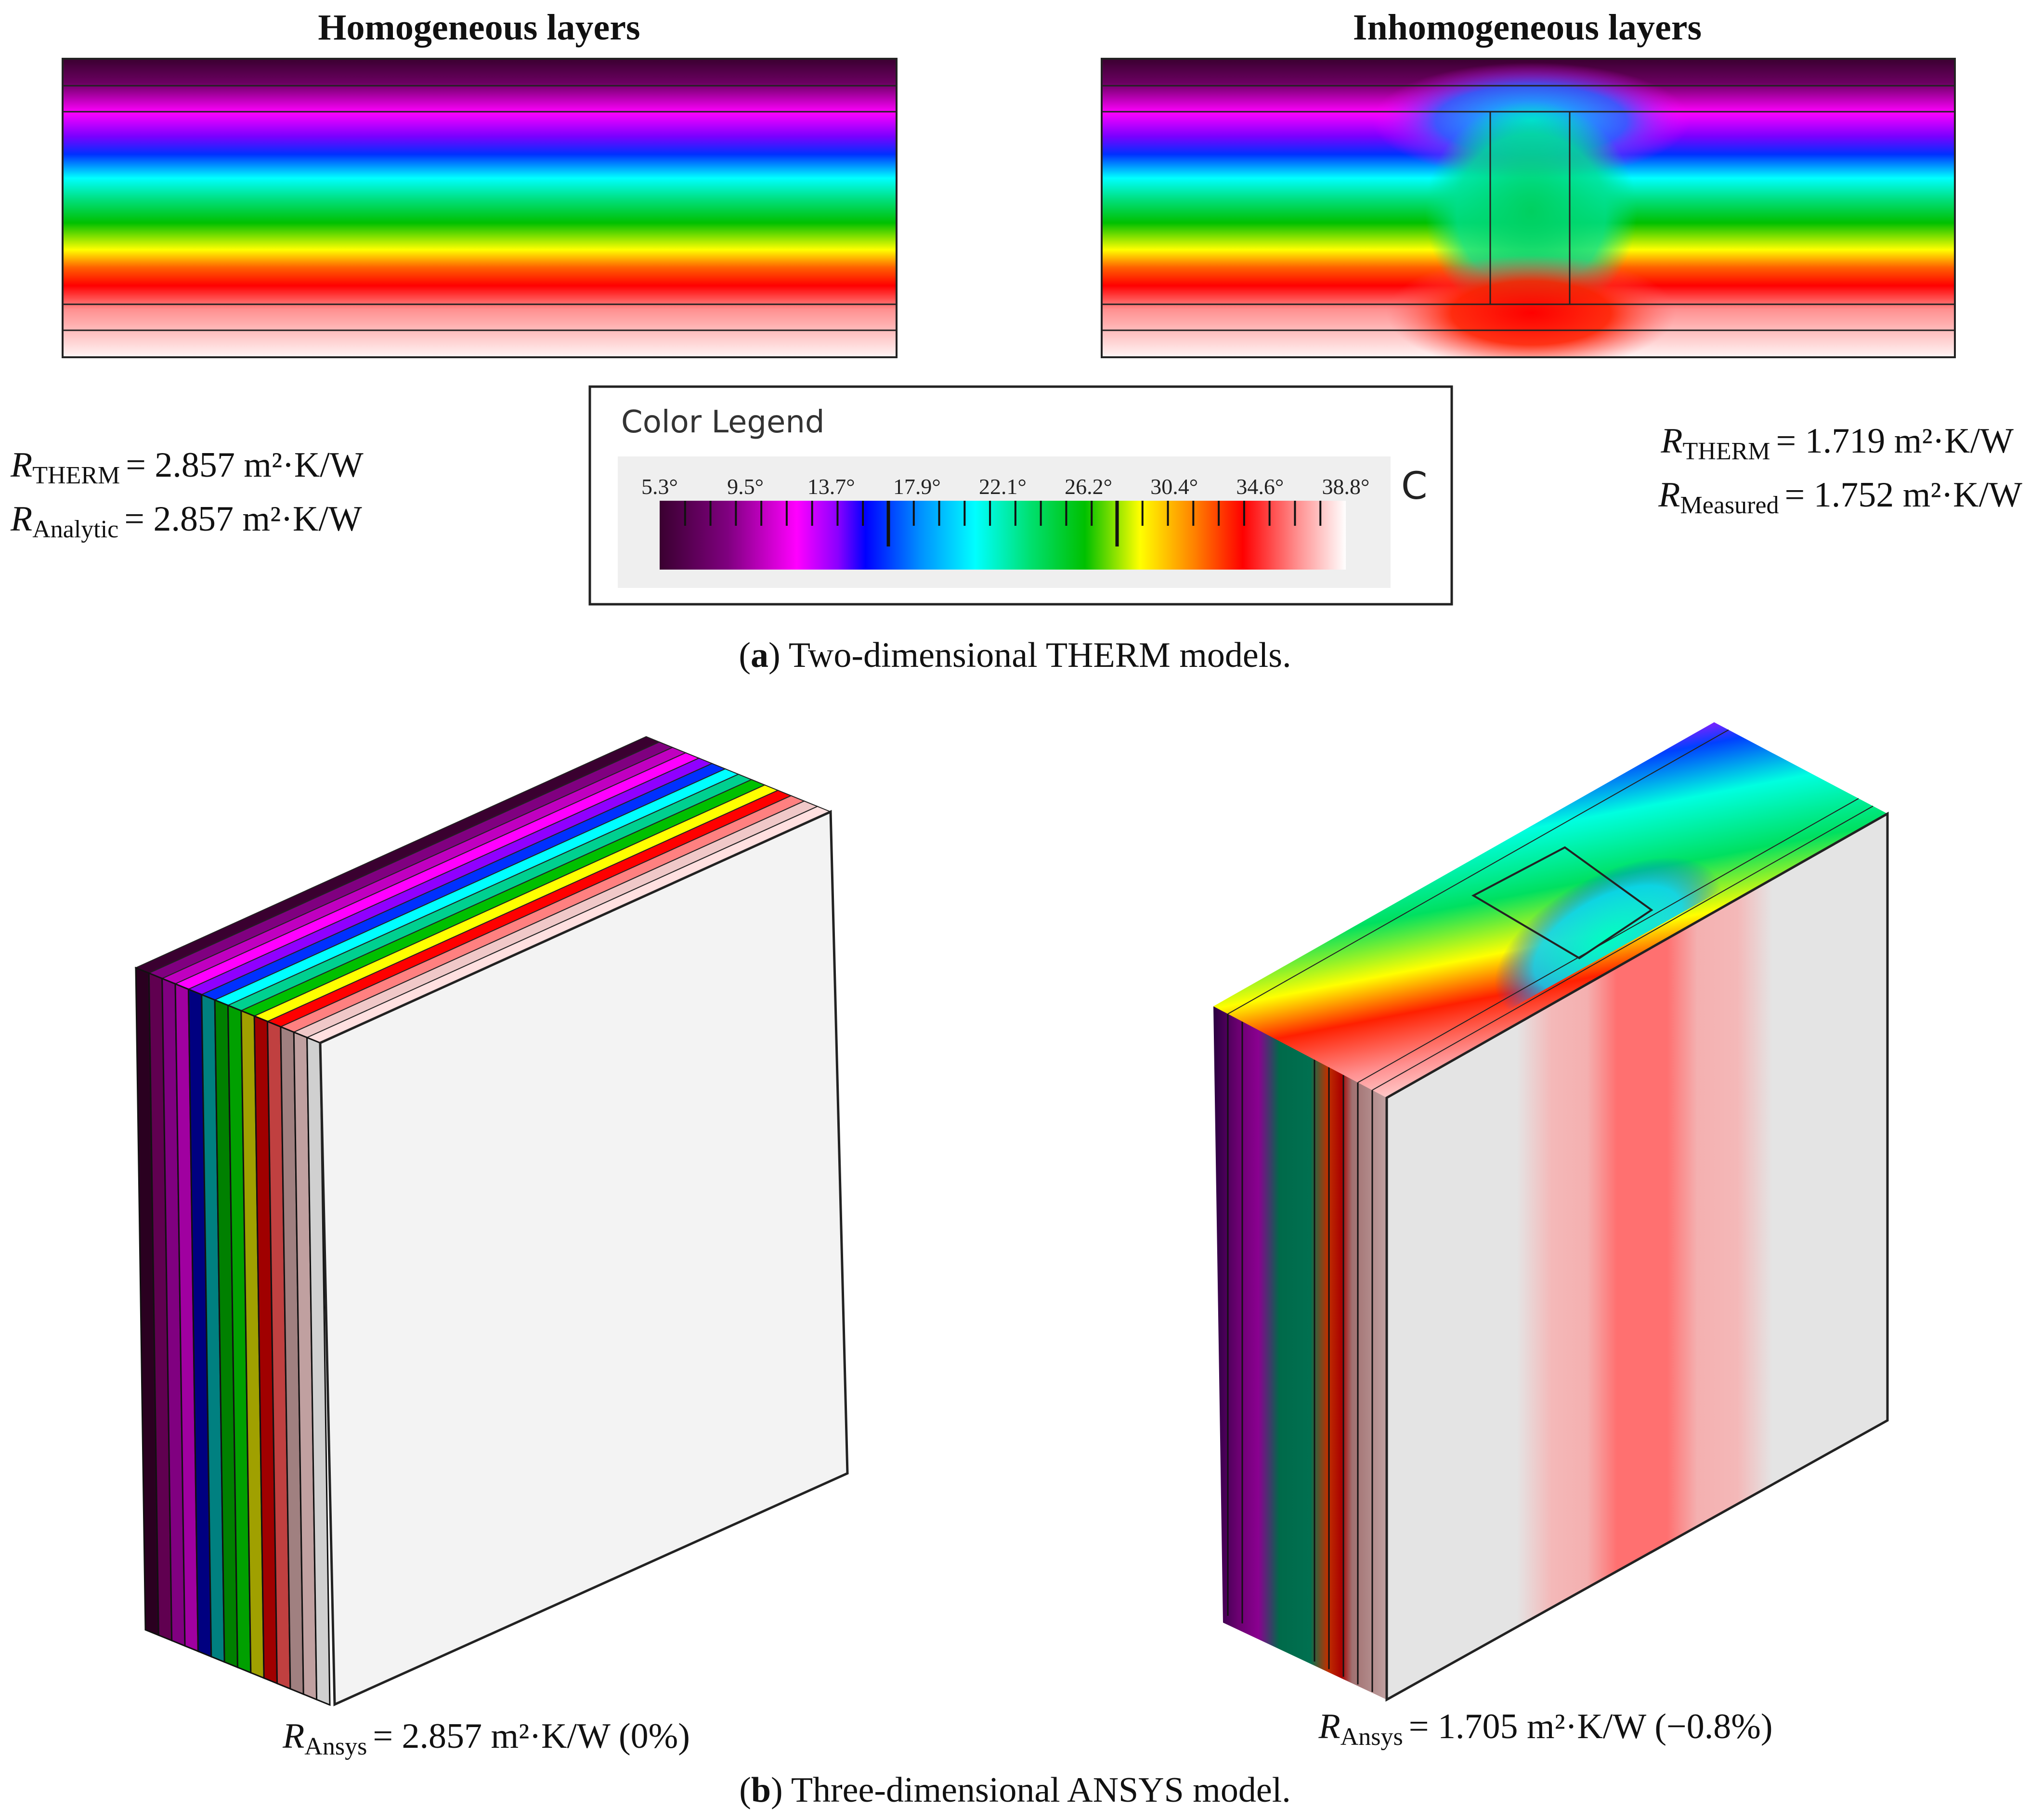 This screenshot has width=2030, height=1820. Describe the element at coordinates (187, 467) in the screenshot. I see `r-therm-homogeneous: RTHERM = 2.857 m²·K/W` at that location.